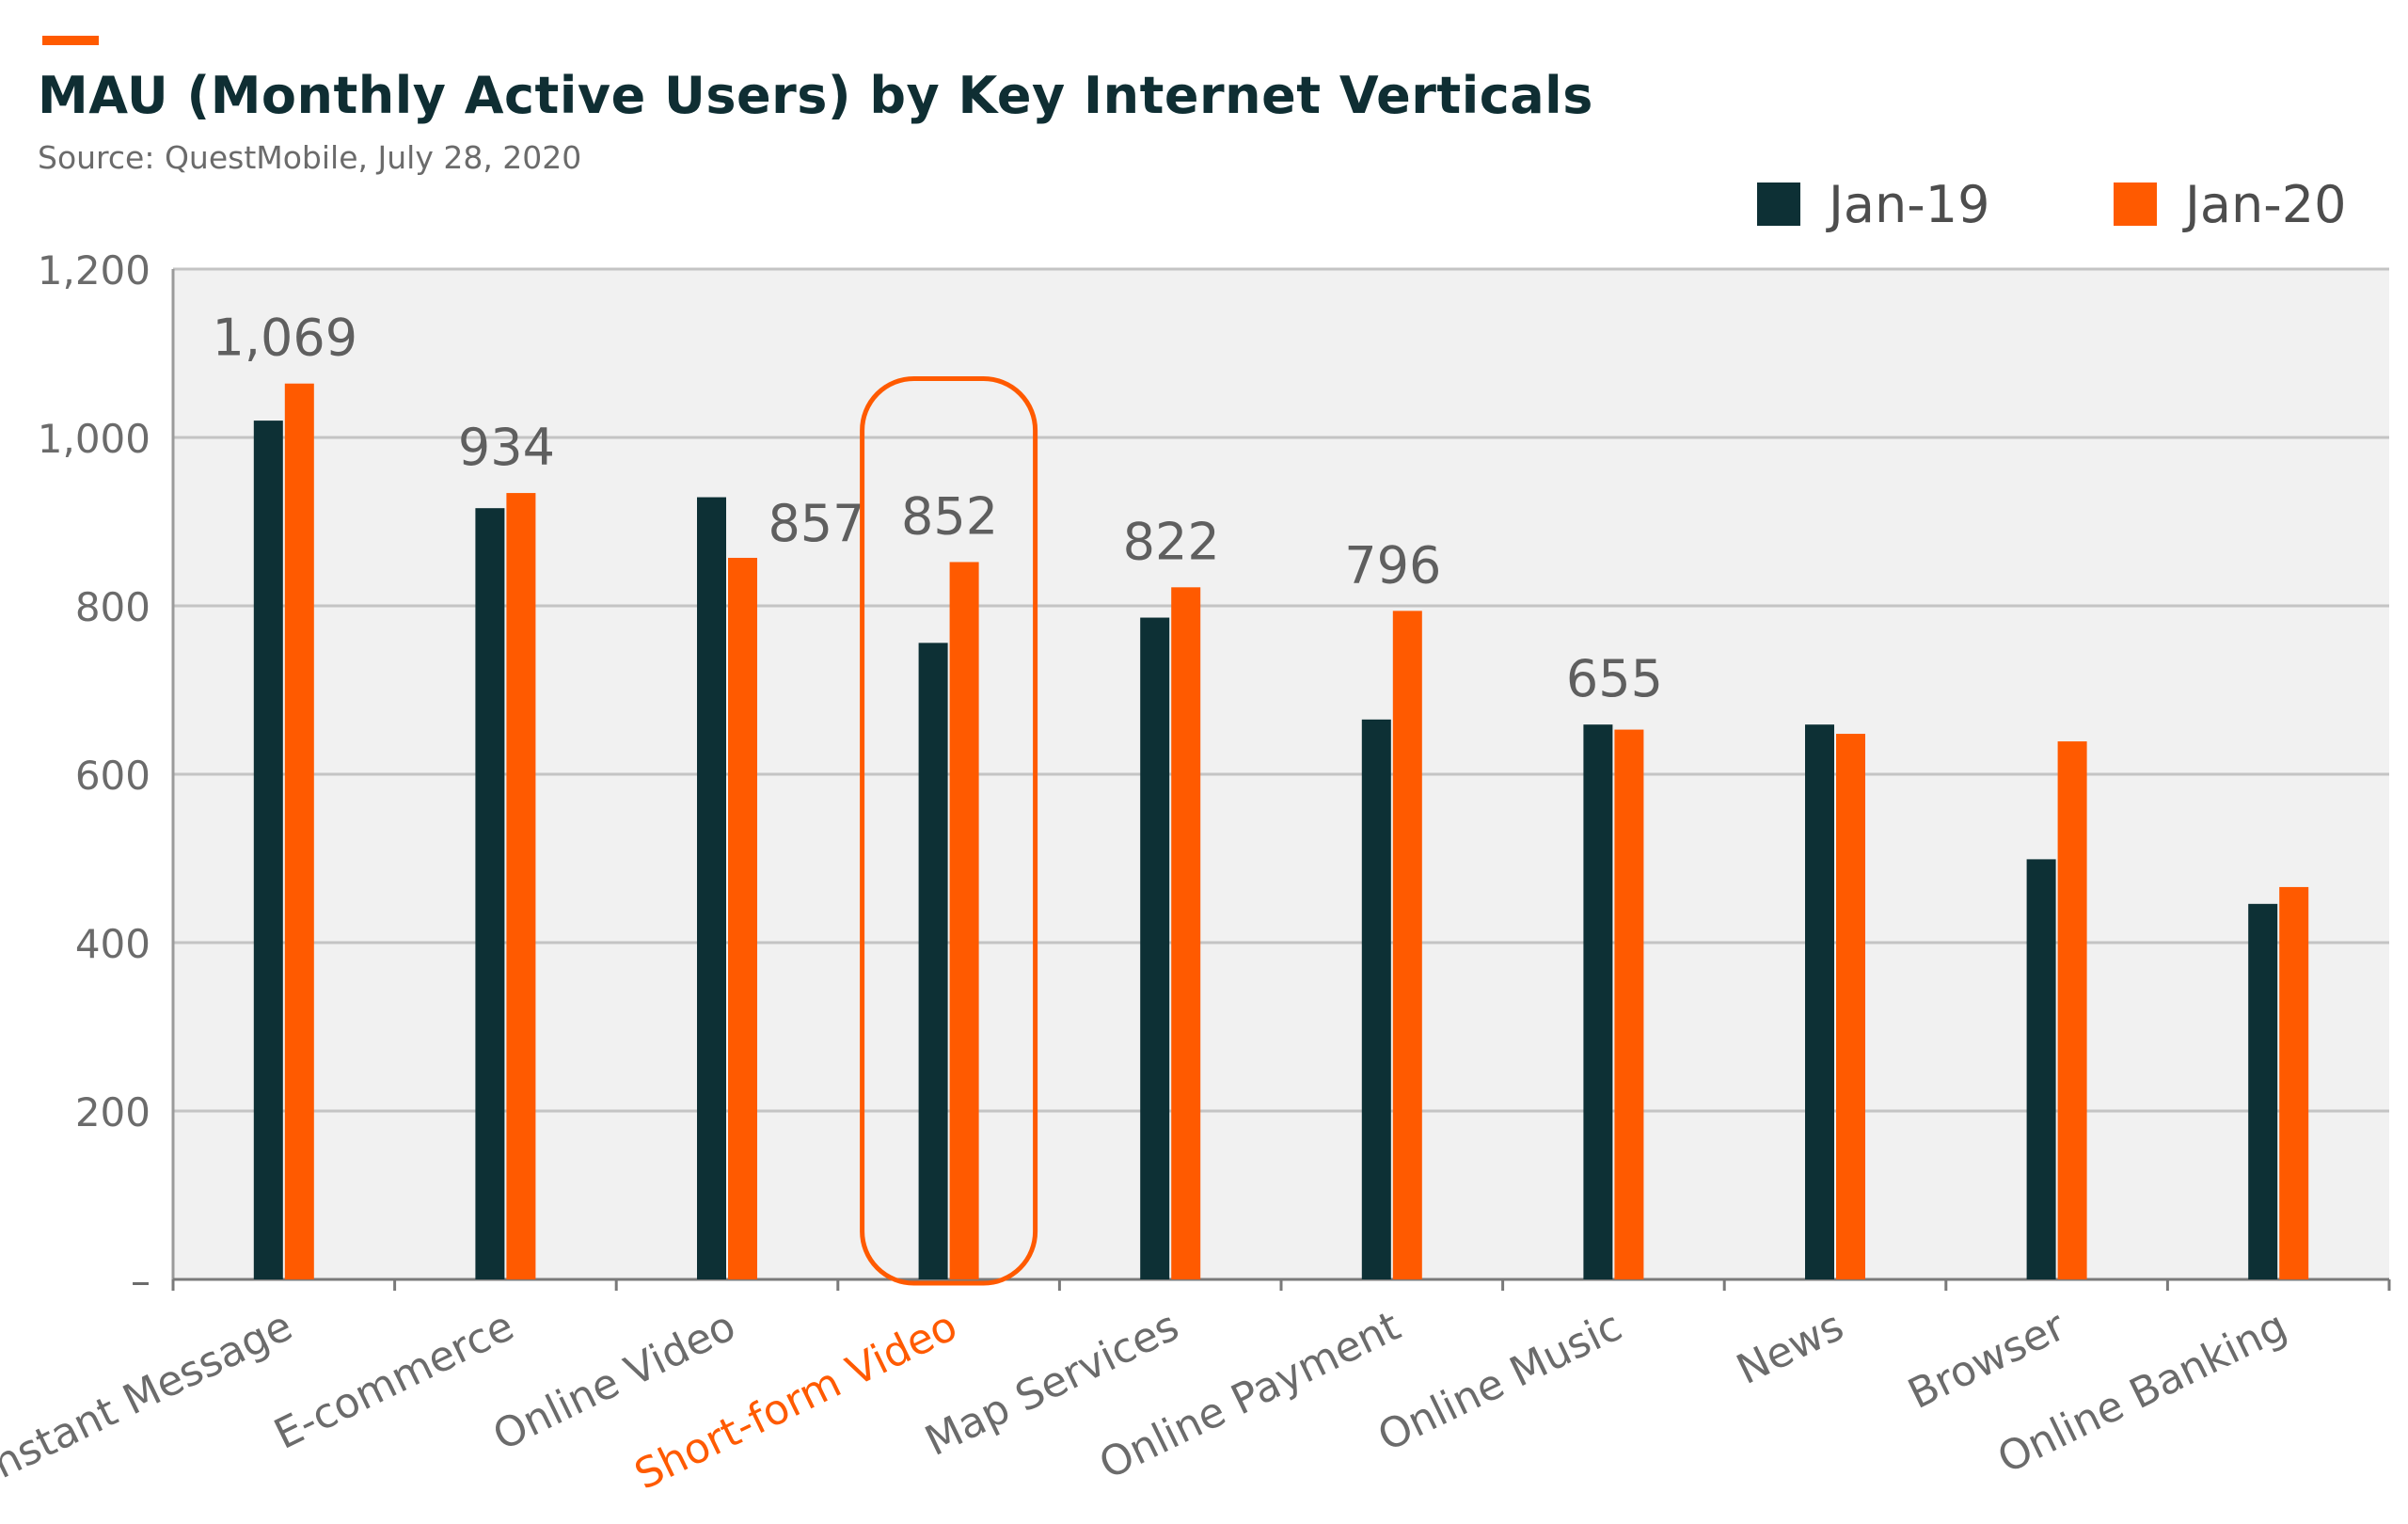 The width and height of the screenshot is (2408, 1524). What do you see at coordinates (950, 516) in the screenshot?
I see `data-label: 852` at bounding box center [950, 516].